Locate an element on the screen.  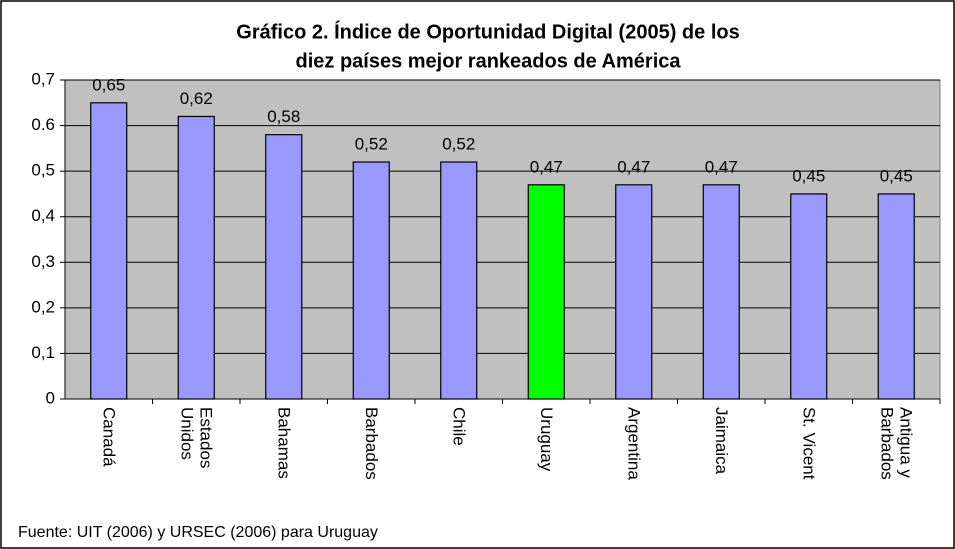
y-tick-label: 0,2 is located at coordinates (43, 306).